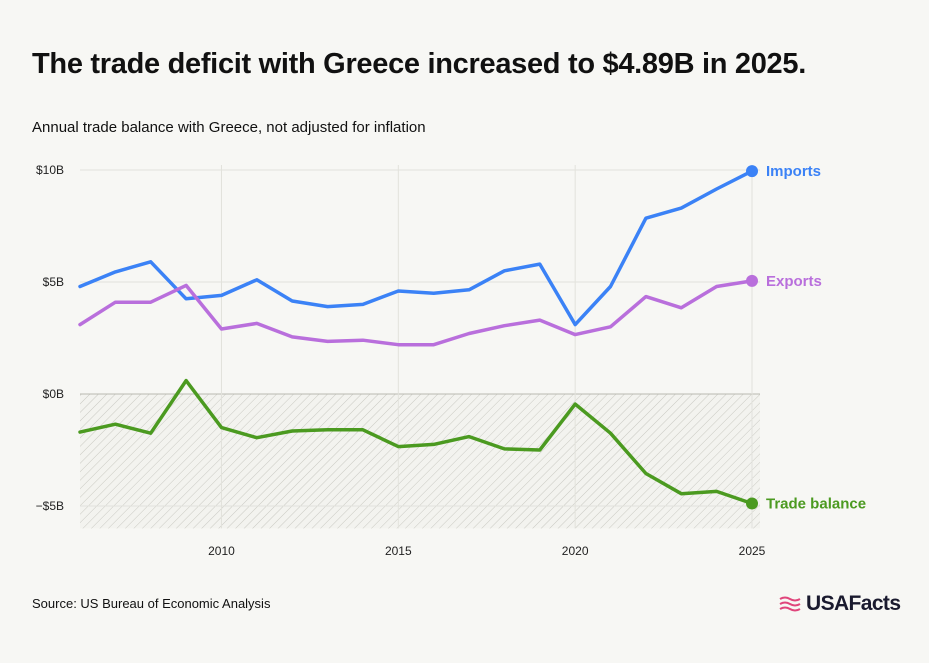  I want to click on logo-text: USAFacts, so click(853, 603).